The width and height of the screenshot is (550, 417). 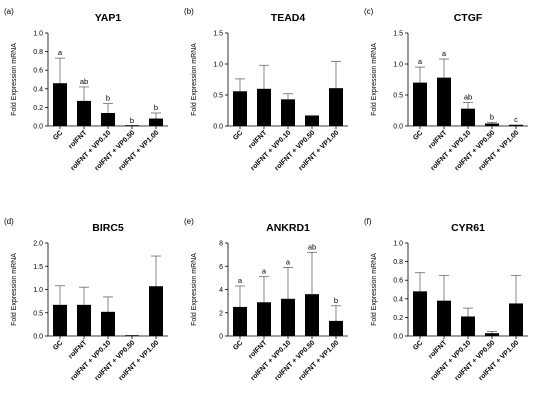 What do you see at coordinates (38, 244) in the screenshot?
I see `y-tick-label: 2.0` at bounding box center [38, 244].